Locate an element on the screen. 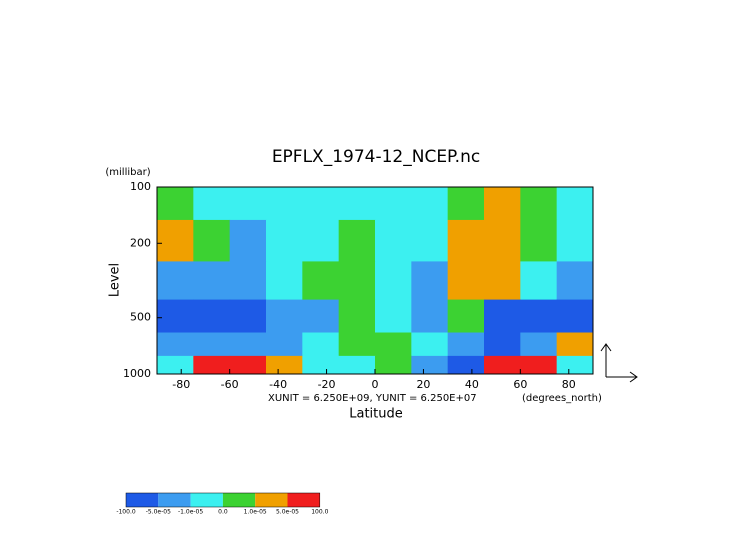 The image size is (752, 536). colorbar-label: 5.0e-05 is located at coordinates (287, 512).